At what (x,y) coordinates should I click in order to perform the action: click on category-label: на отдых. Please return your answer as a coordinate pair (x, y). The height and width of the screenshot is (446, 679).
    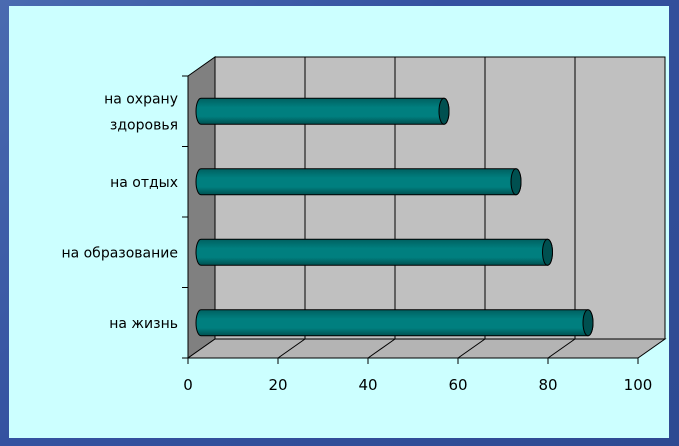
    Looking at the image, I should click on (144, 183).